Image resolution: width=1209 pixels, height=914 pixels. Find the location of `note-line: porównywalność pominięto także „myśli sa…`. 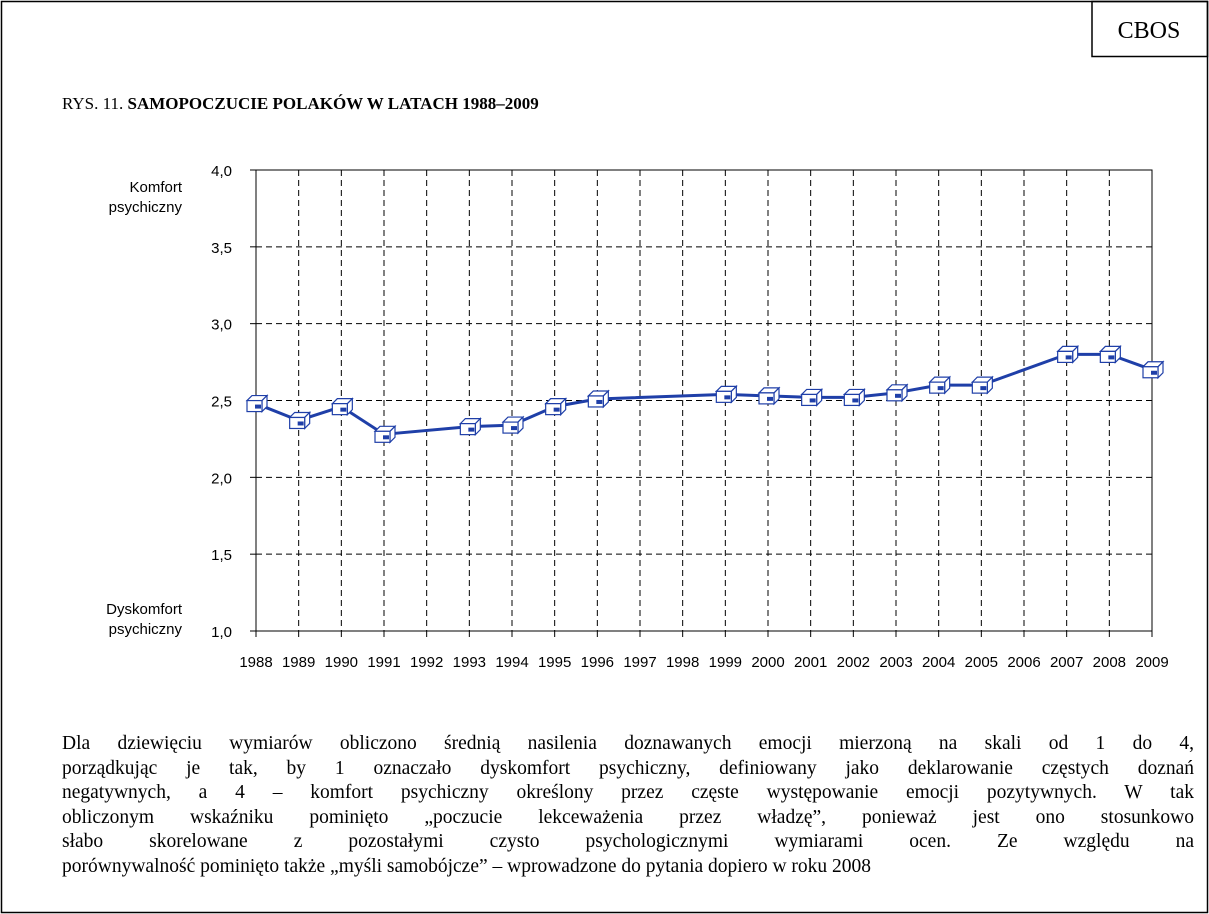

note-line: porównywalność pominięto także „myśli sa… is located at coordinates (467, 866).